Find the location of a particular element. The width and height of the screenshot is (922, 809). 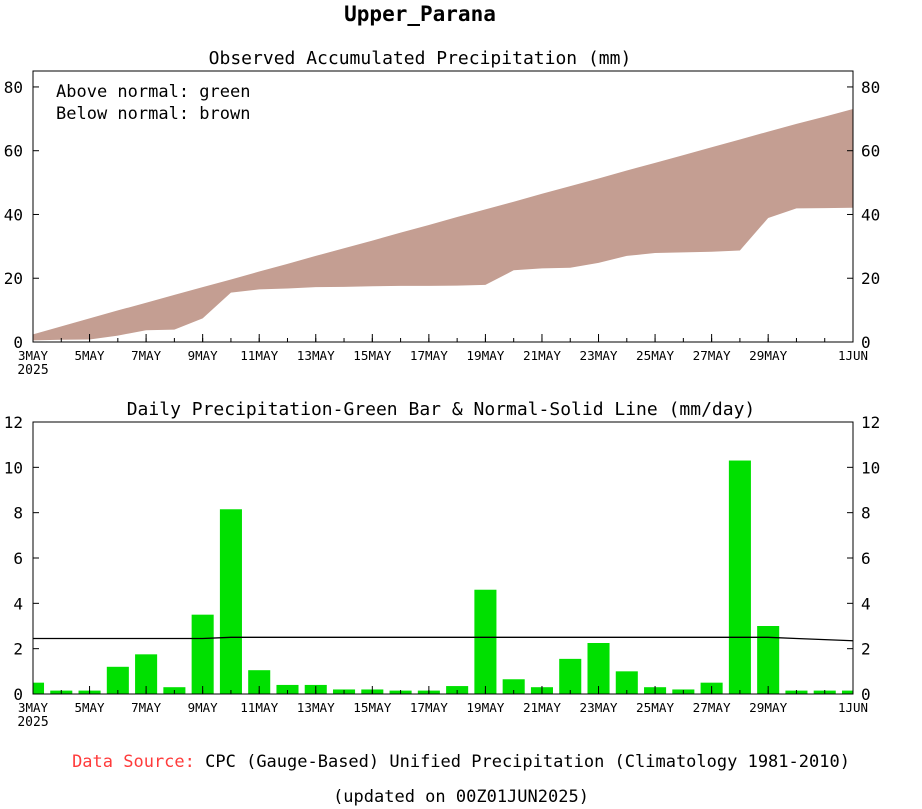

y-tick-label-right: 6 is located at coordinates (866, 558).